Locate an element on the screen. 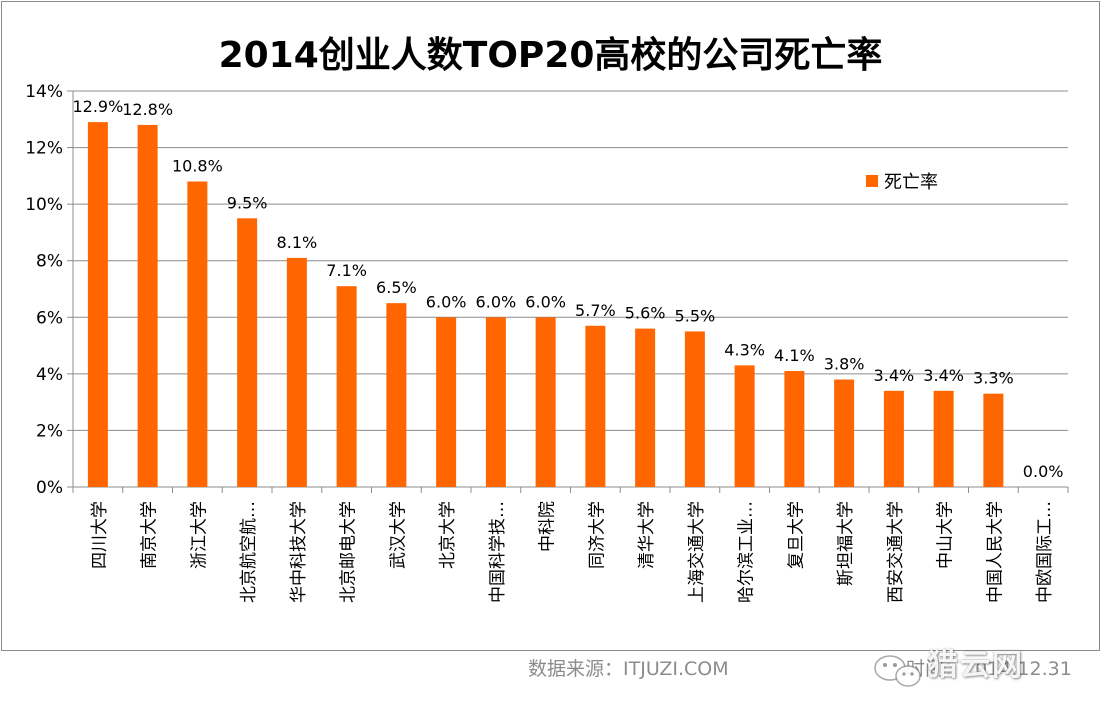 This screenshot has height=721, width=1101. category-label: 北京大学 is located at coordinates (448, 535).